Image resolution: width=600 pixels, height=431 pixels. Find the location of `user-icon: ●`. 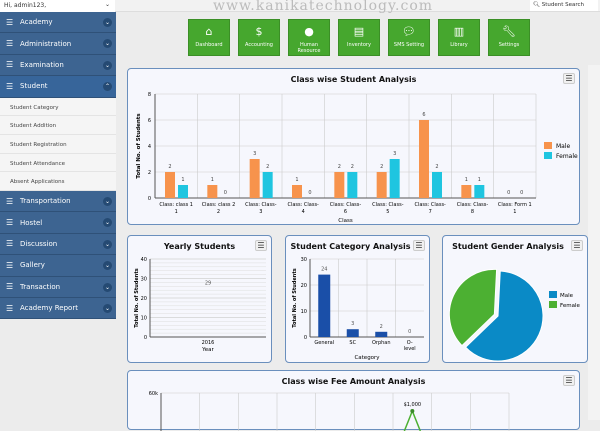

user-icon: ● is located at coordinates (309, 31).